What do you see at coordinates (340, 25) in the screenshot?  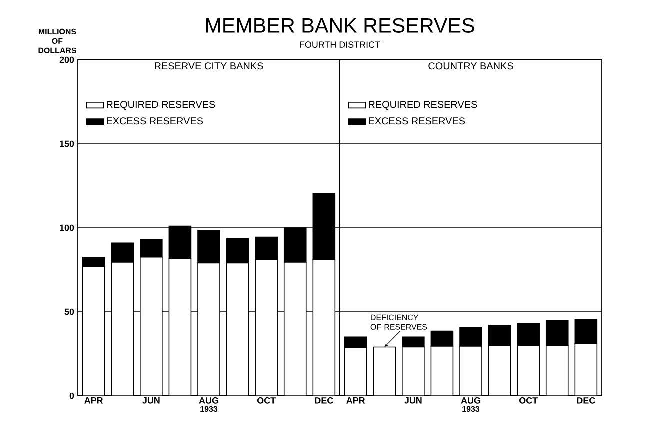 I see `text: MEMBER BANK RESERVES` at bounding box center [340, 25].